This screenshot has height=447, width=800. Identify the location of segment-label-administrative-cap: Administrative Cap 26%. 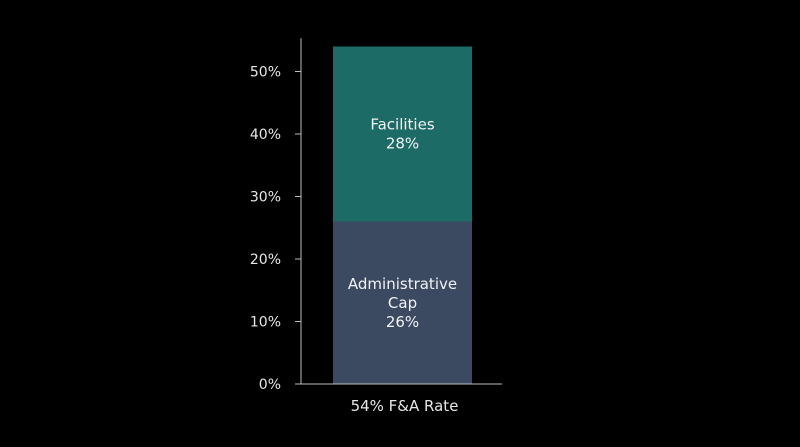
(402, 303).